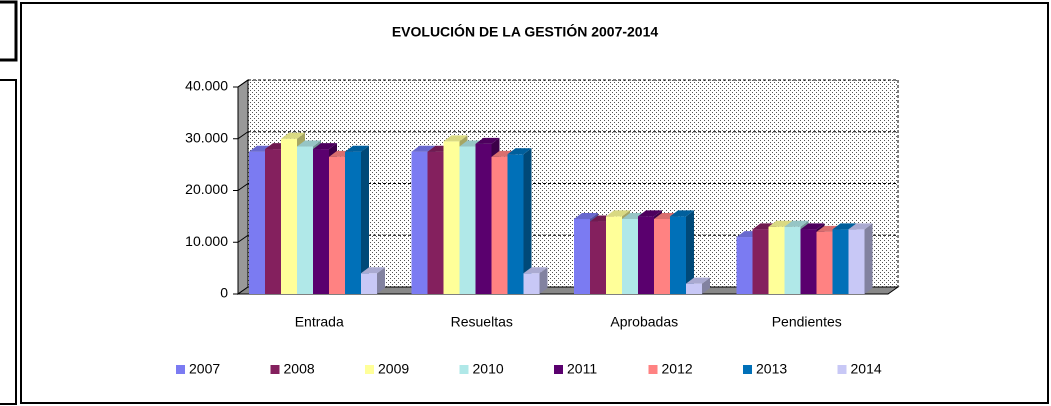  I want to click on x-tick-label: Aprobadas, so click(644, 322).